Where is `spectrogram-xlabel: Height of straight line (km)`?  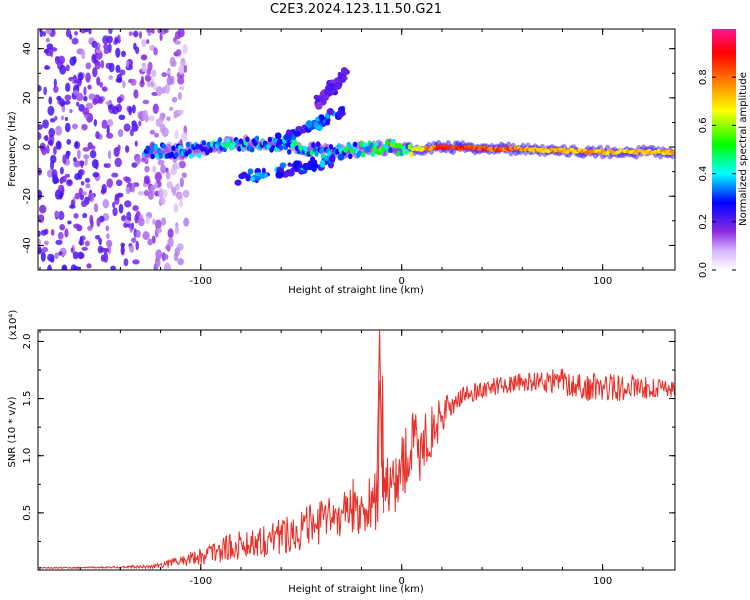
spectrogram-xlabel: Height of straight line (km) is located at coordinates (356, 290).